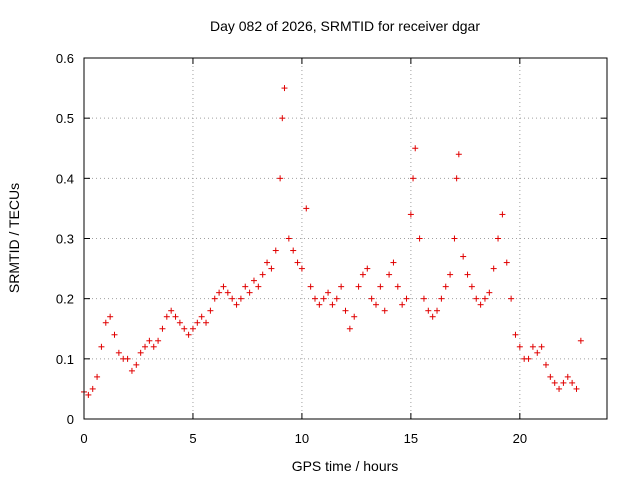 The image size is (640, 480). Describe the element at coordinates (65, 178) in the screenshot. I see `y-tick-label: 0.4` at that location.